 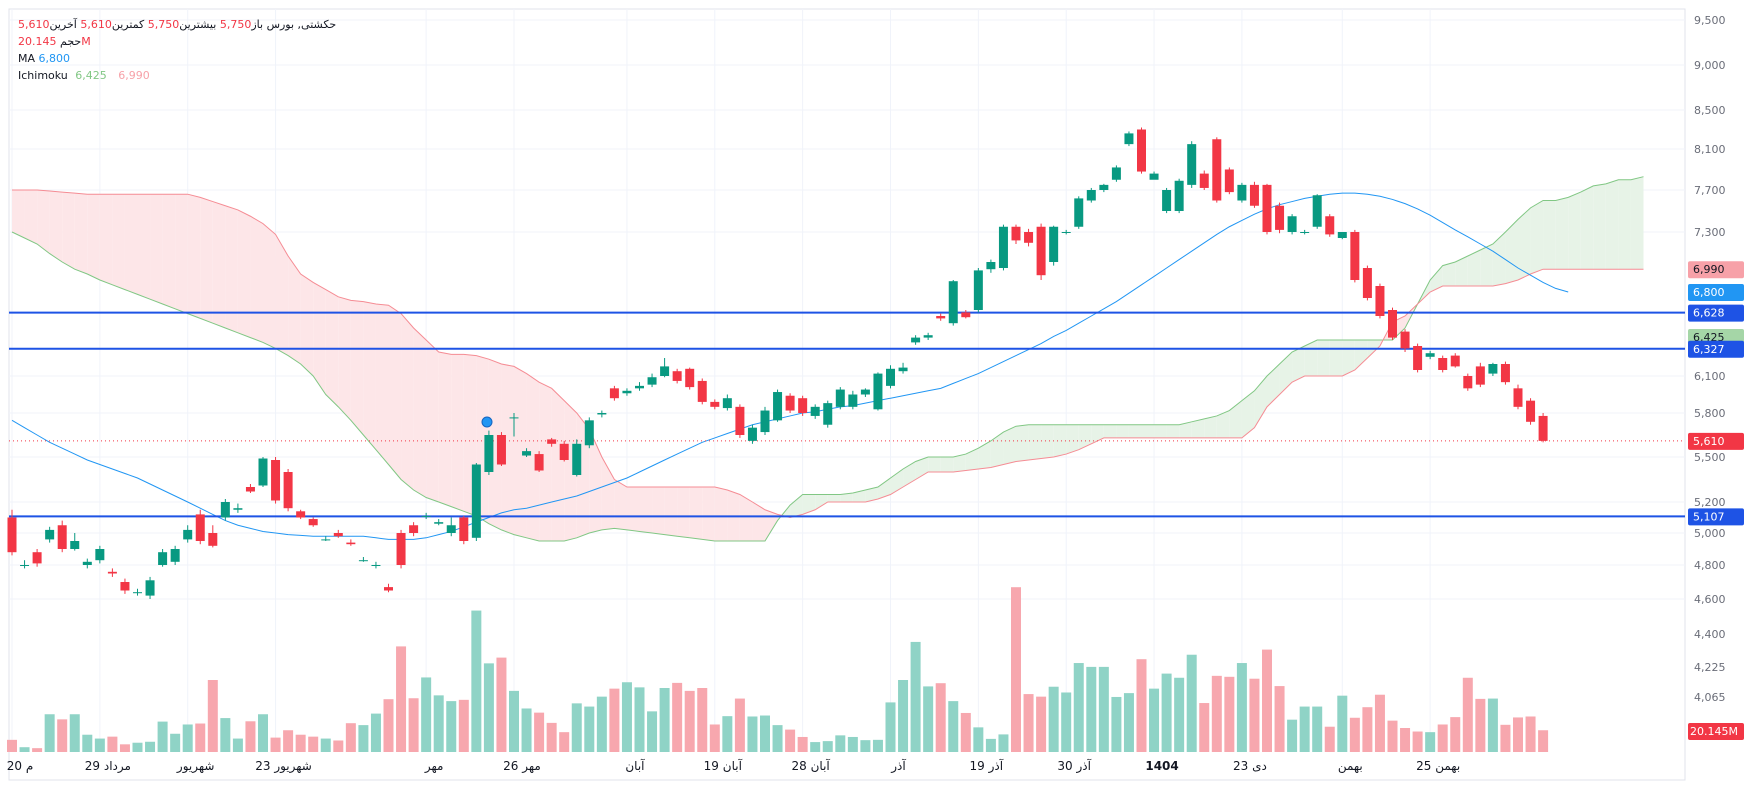 I want to click on legend-ichimoku-a: 6,425, so click(x=91, y=75).